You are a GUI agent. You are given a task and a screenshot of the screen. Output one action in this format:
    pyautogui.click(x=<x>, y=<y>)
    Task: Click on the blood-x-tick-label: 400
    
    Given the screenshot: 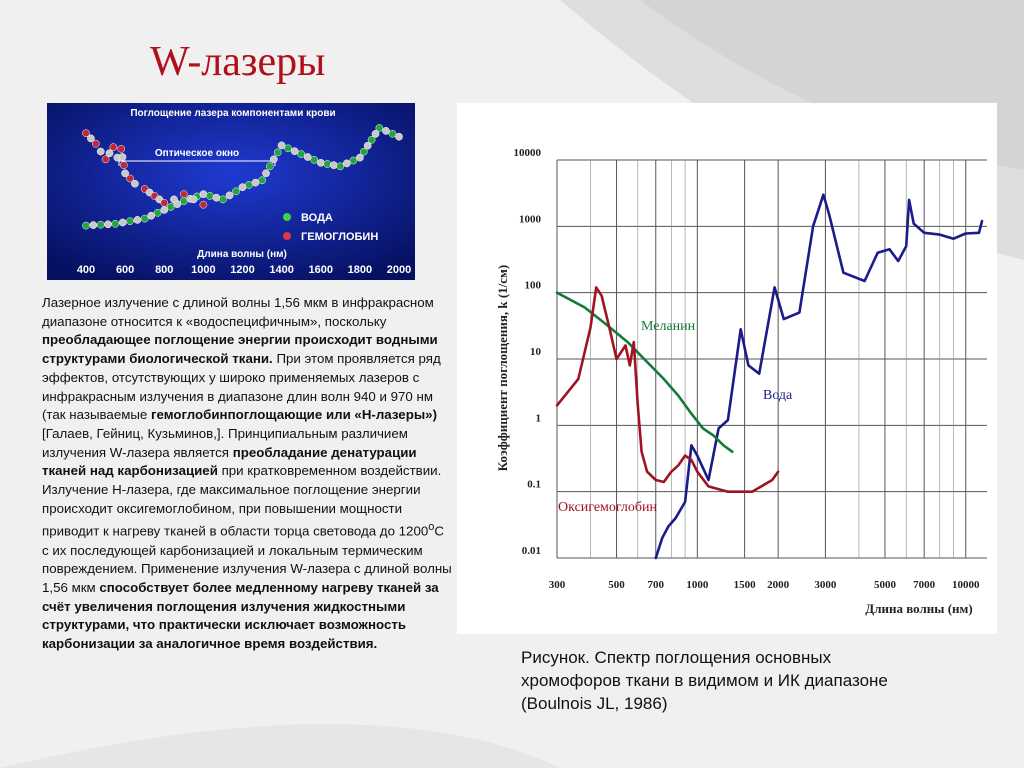 What is the action you would take?
    pyautogui.click(x=86, y=270)
    